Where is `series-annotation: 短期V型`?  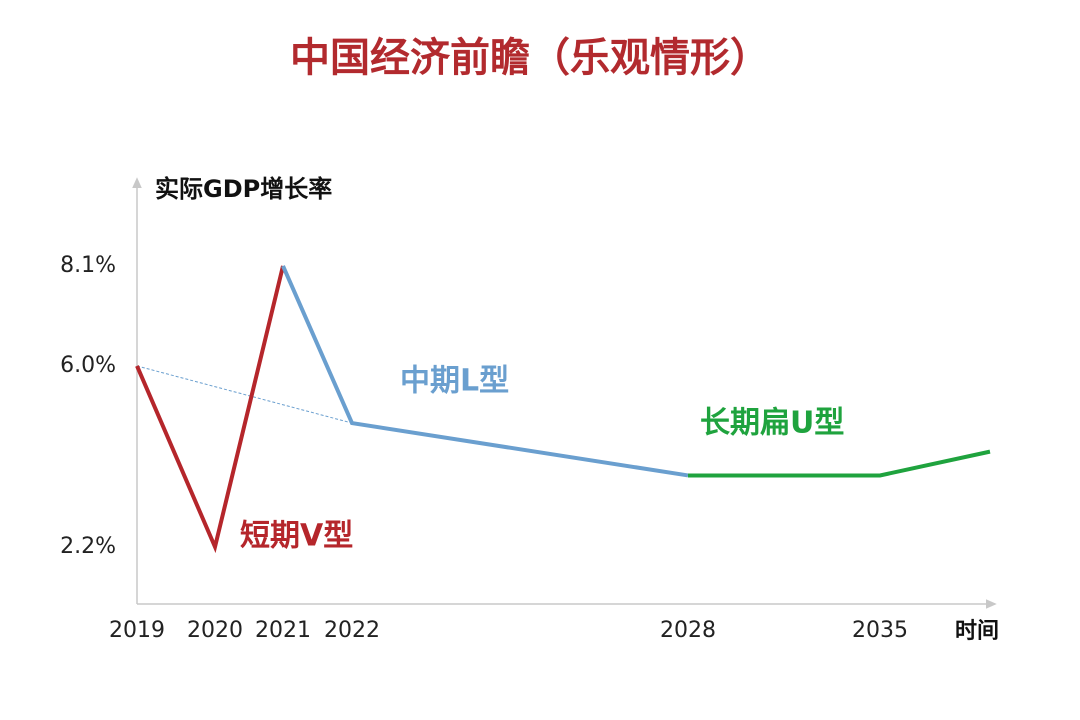 series-annotation: 短期V型 is located at coordinates (296, 536).